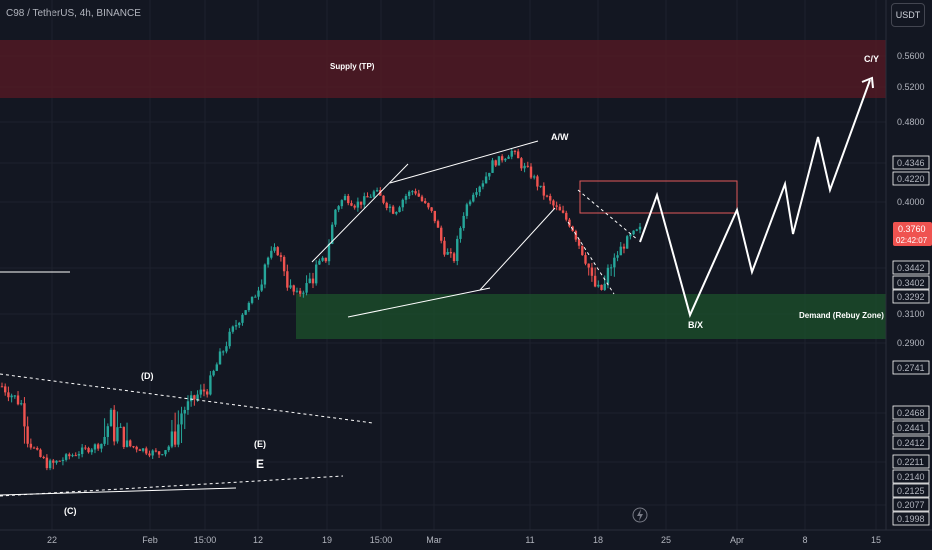 This screenshot has width=932, height=550. Describe the element at coordinates (755, 198) in the screenshot. I see `projection-path` at that location.